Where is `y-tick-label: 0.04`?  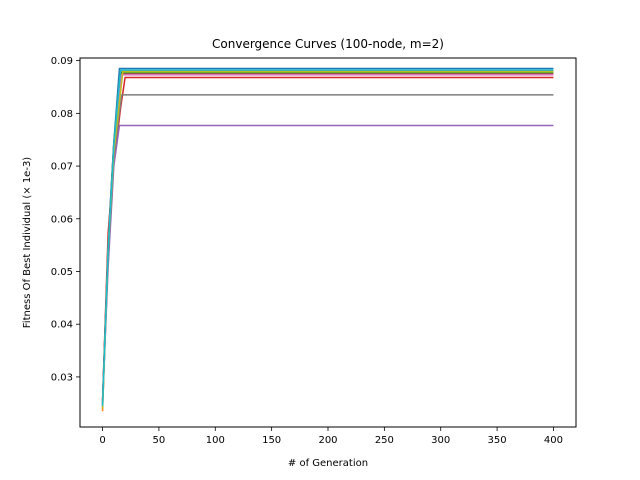
y-tick-label: 0.04 is located at coordinates (62, 325).